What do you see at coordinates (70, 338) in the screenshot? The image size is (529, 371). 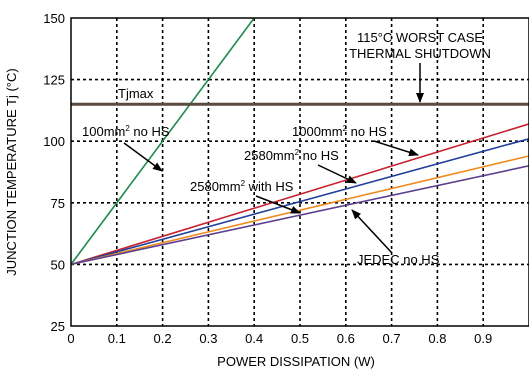 I see `x-tick-label: 0` at bounding box center [70, 338].